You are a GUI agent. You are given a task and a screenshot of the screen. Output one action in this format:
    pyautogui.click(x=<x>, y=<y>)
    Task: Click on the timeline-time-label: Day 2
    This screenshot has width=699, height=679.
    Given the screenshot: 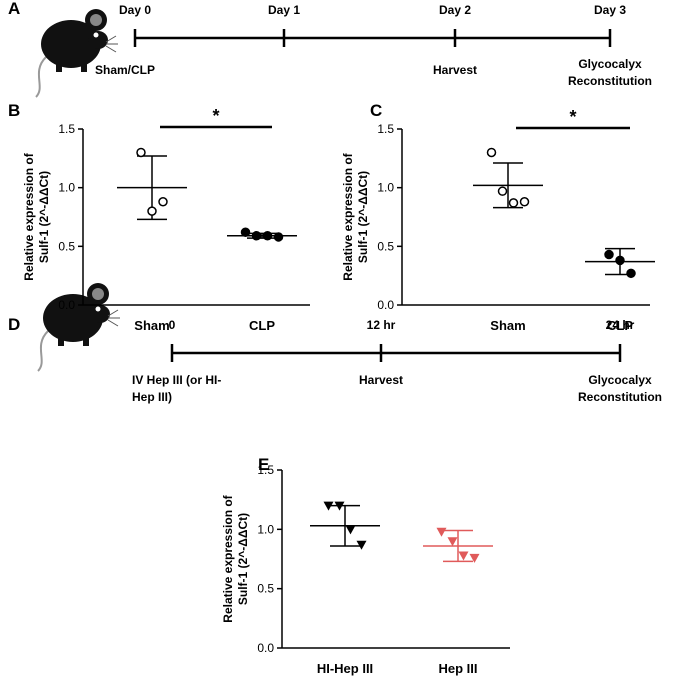 What is the action you would take?
    pyautogui.click(x=455, y=10)
    